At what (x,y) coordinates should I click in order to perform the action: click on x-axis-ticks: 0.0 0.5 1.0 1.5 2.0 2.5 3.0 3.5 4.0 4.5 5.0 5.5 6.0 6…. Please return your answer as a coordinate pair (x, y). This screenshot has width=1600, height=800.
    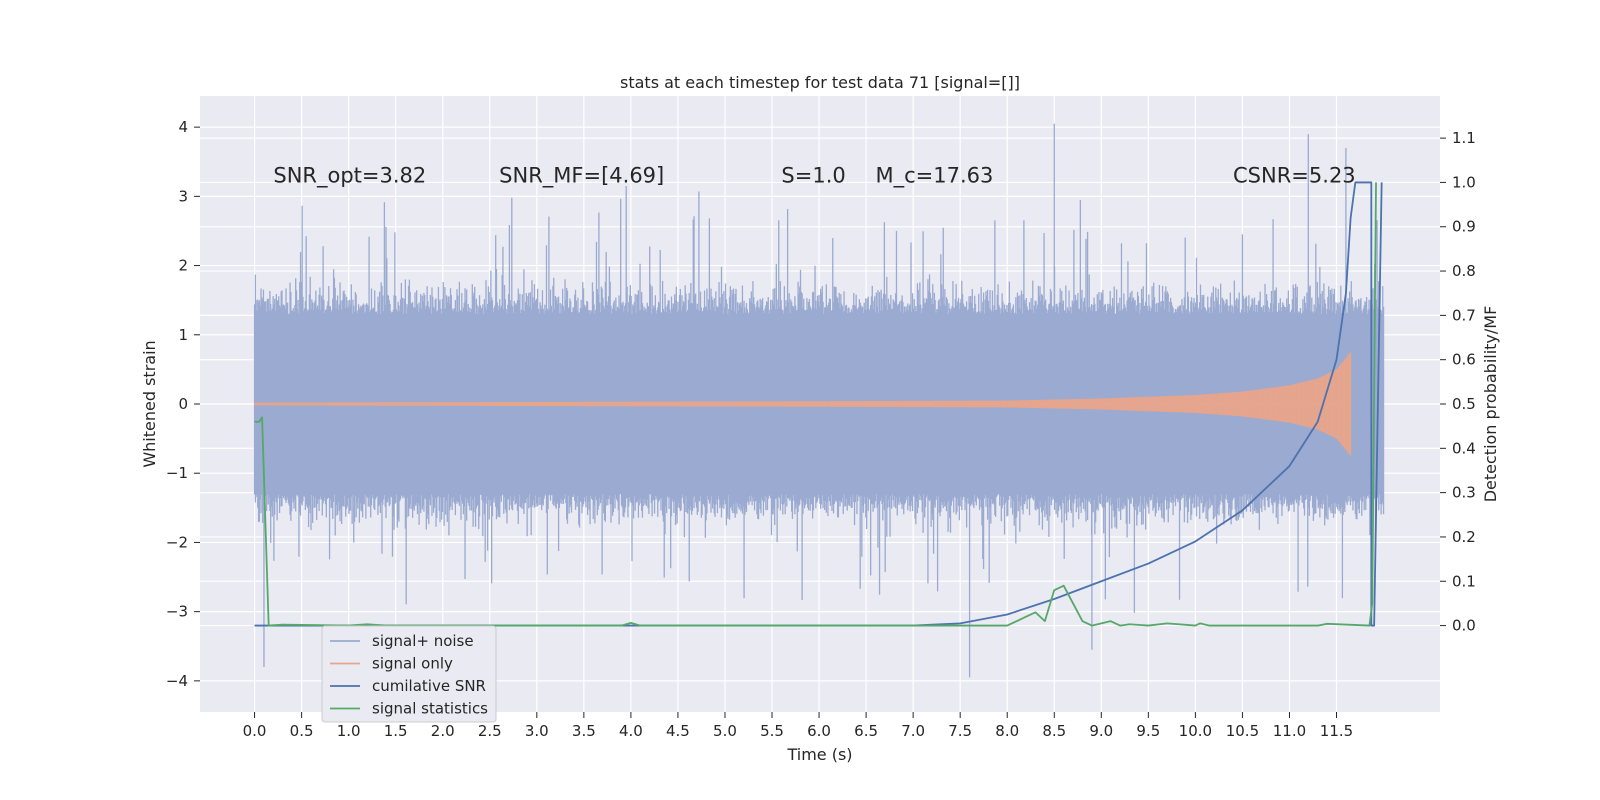
    Looking at the image, I should click on (798, 726).